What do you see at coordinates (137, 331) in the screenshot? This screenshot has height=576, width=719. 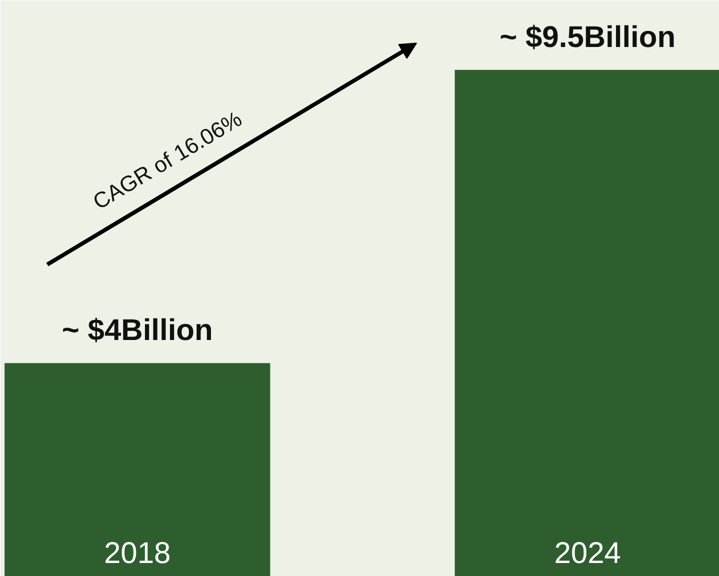 I see `data-label: ~ $4Billion` at bounding box center [137, 331].